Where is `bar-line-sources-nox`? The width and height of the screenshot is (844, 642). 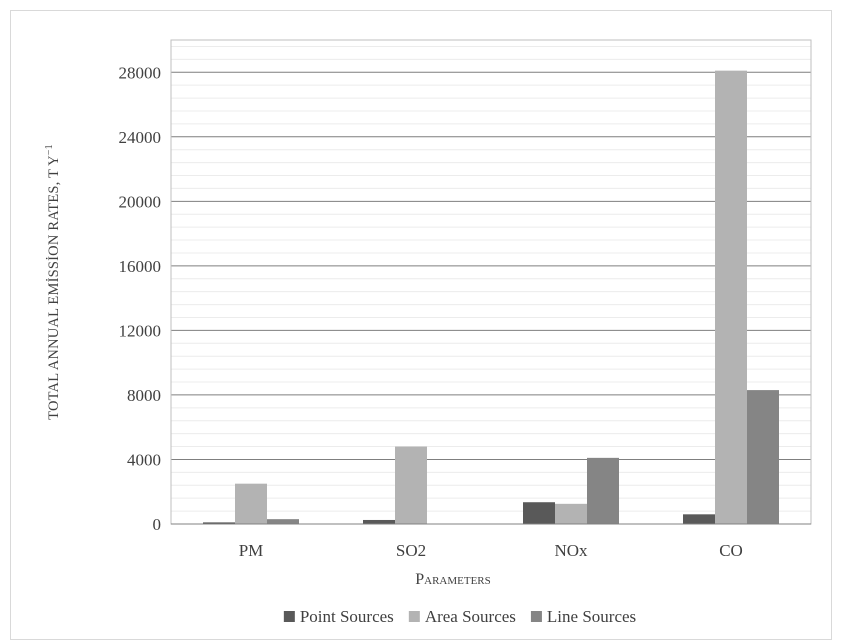
bar-line-sources-nox is located at coordinates (603, 490).